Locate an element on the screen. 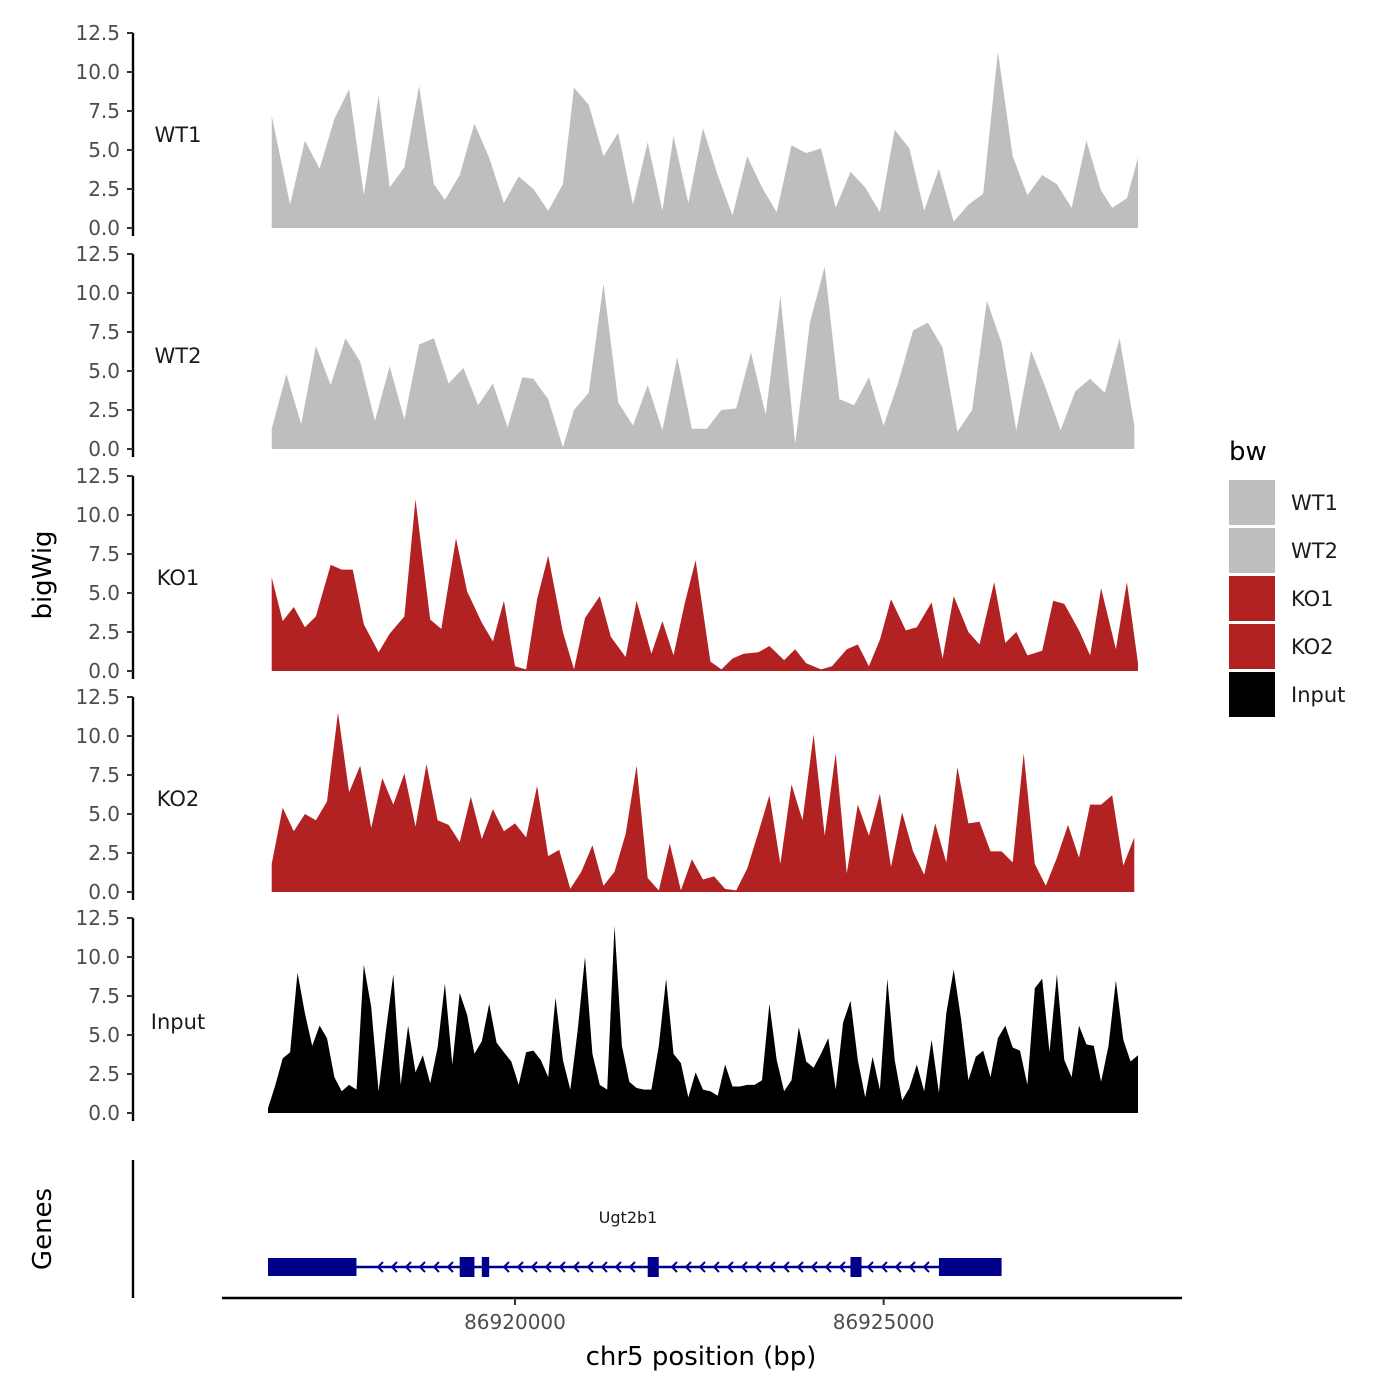  gene-track-title: Genes is located at coordinates (43, 1229).